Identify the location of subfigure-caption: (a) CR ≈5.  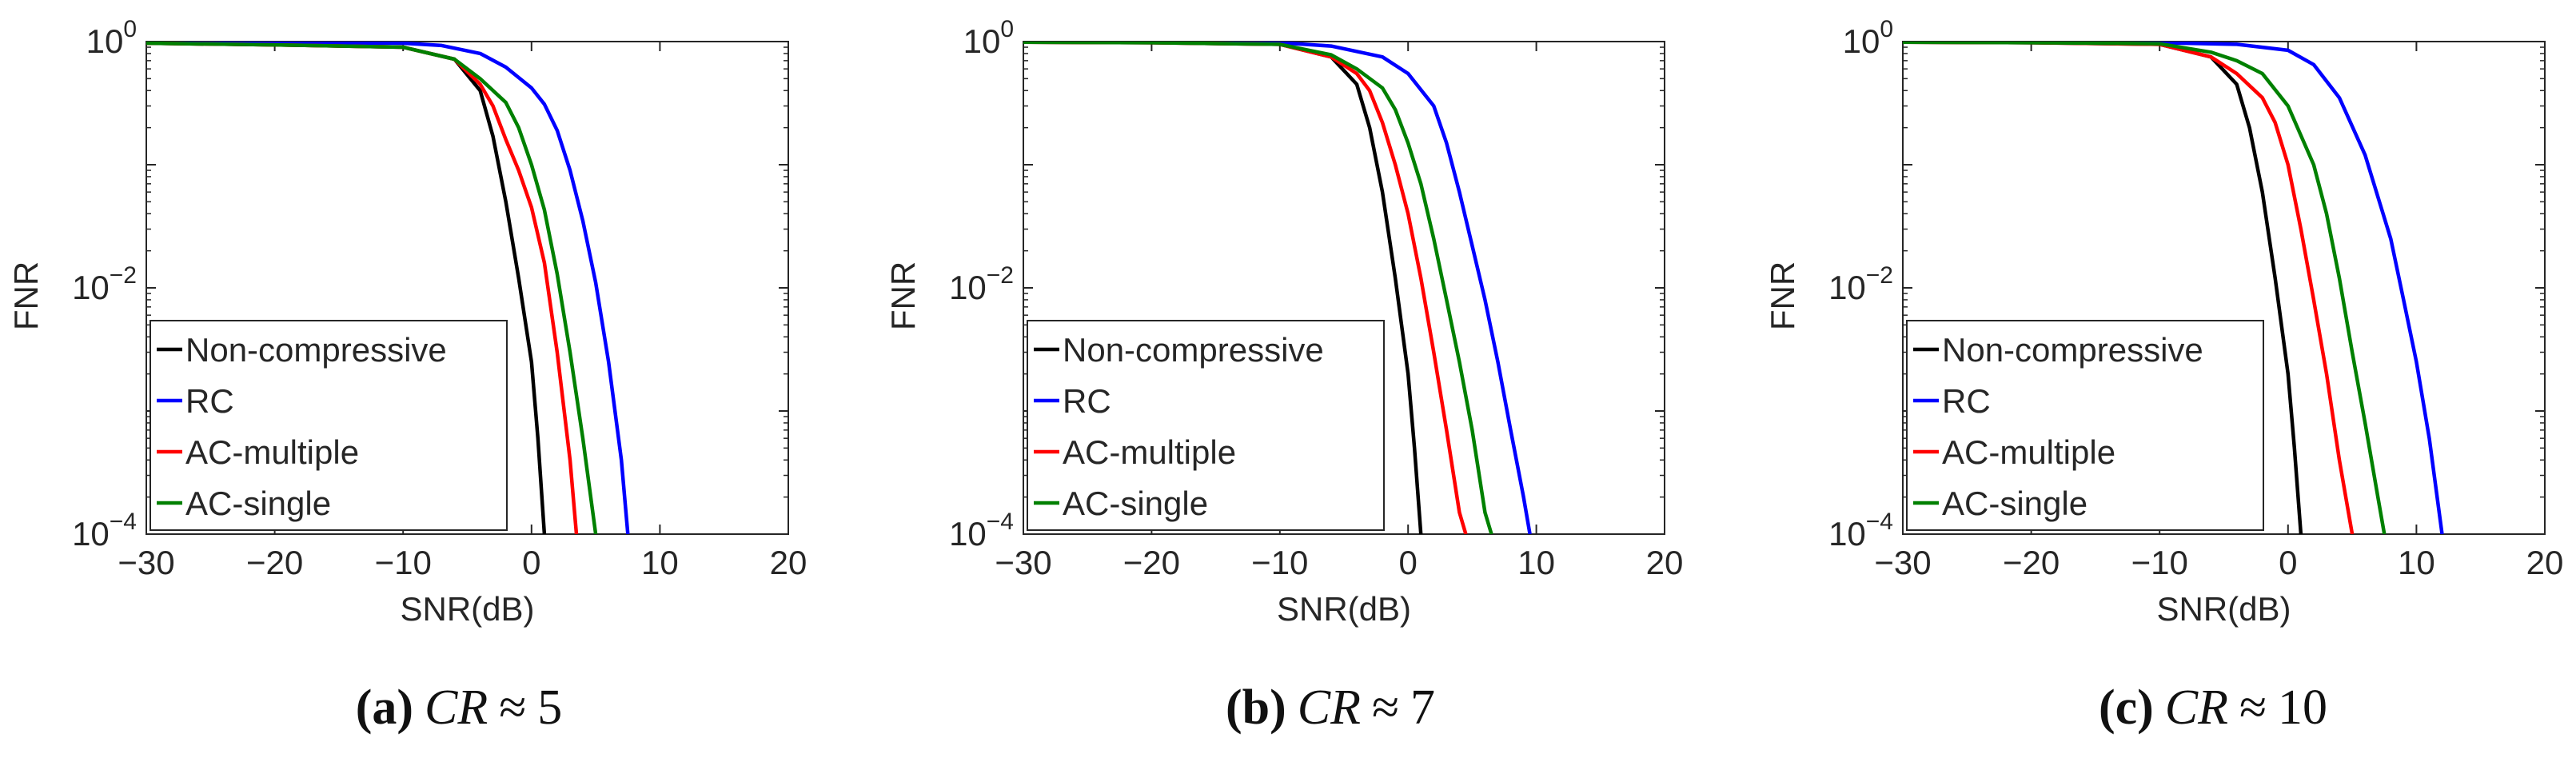
(459, 707).